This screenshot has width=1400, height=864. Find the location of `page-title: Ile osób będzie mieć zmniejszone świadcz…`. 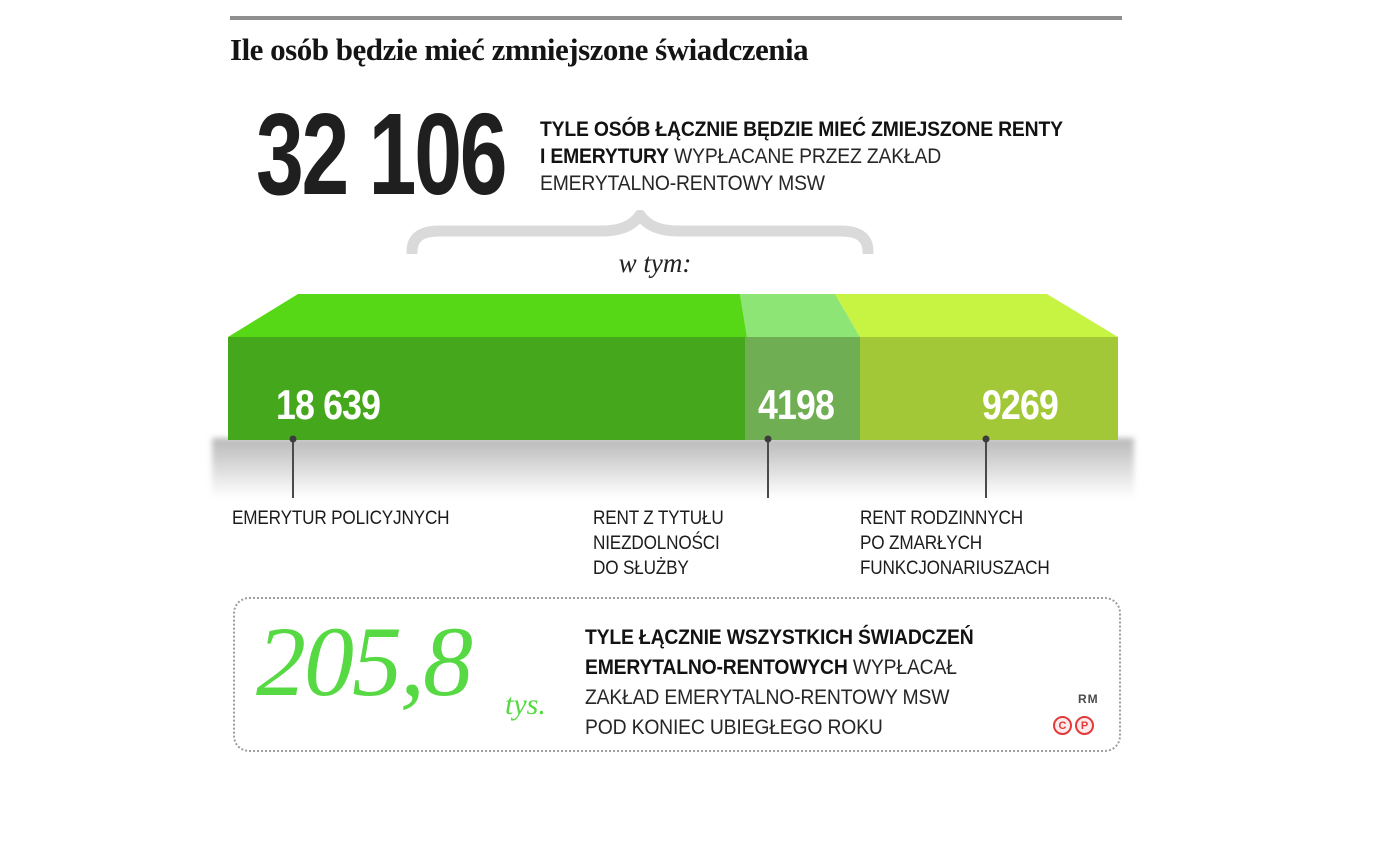

page-title: Ile osób będzie mieć zmniejszone świadcz… is located at coordinates (519, 49).